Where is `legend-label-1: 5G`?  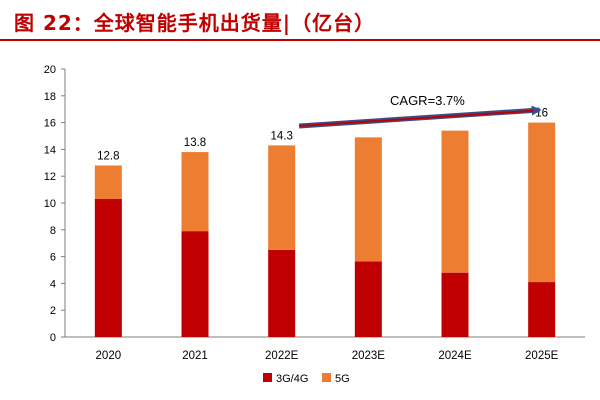 legend-label-1: 5G is located at coordinates (342, 379).